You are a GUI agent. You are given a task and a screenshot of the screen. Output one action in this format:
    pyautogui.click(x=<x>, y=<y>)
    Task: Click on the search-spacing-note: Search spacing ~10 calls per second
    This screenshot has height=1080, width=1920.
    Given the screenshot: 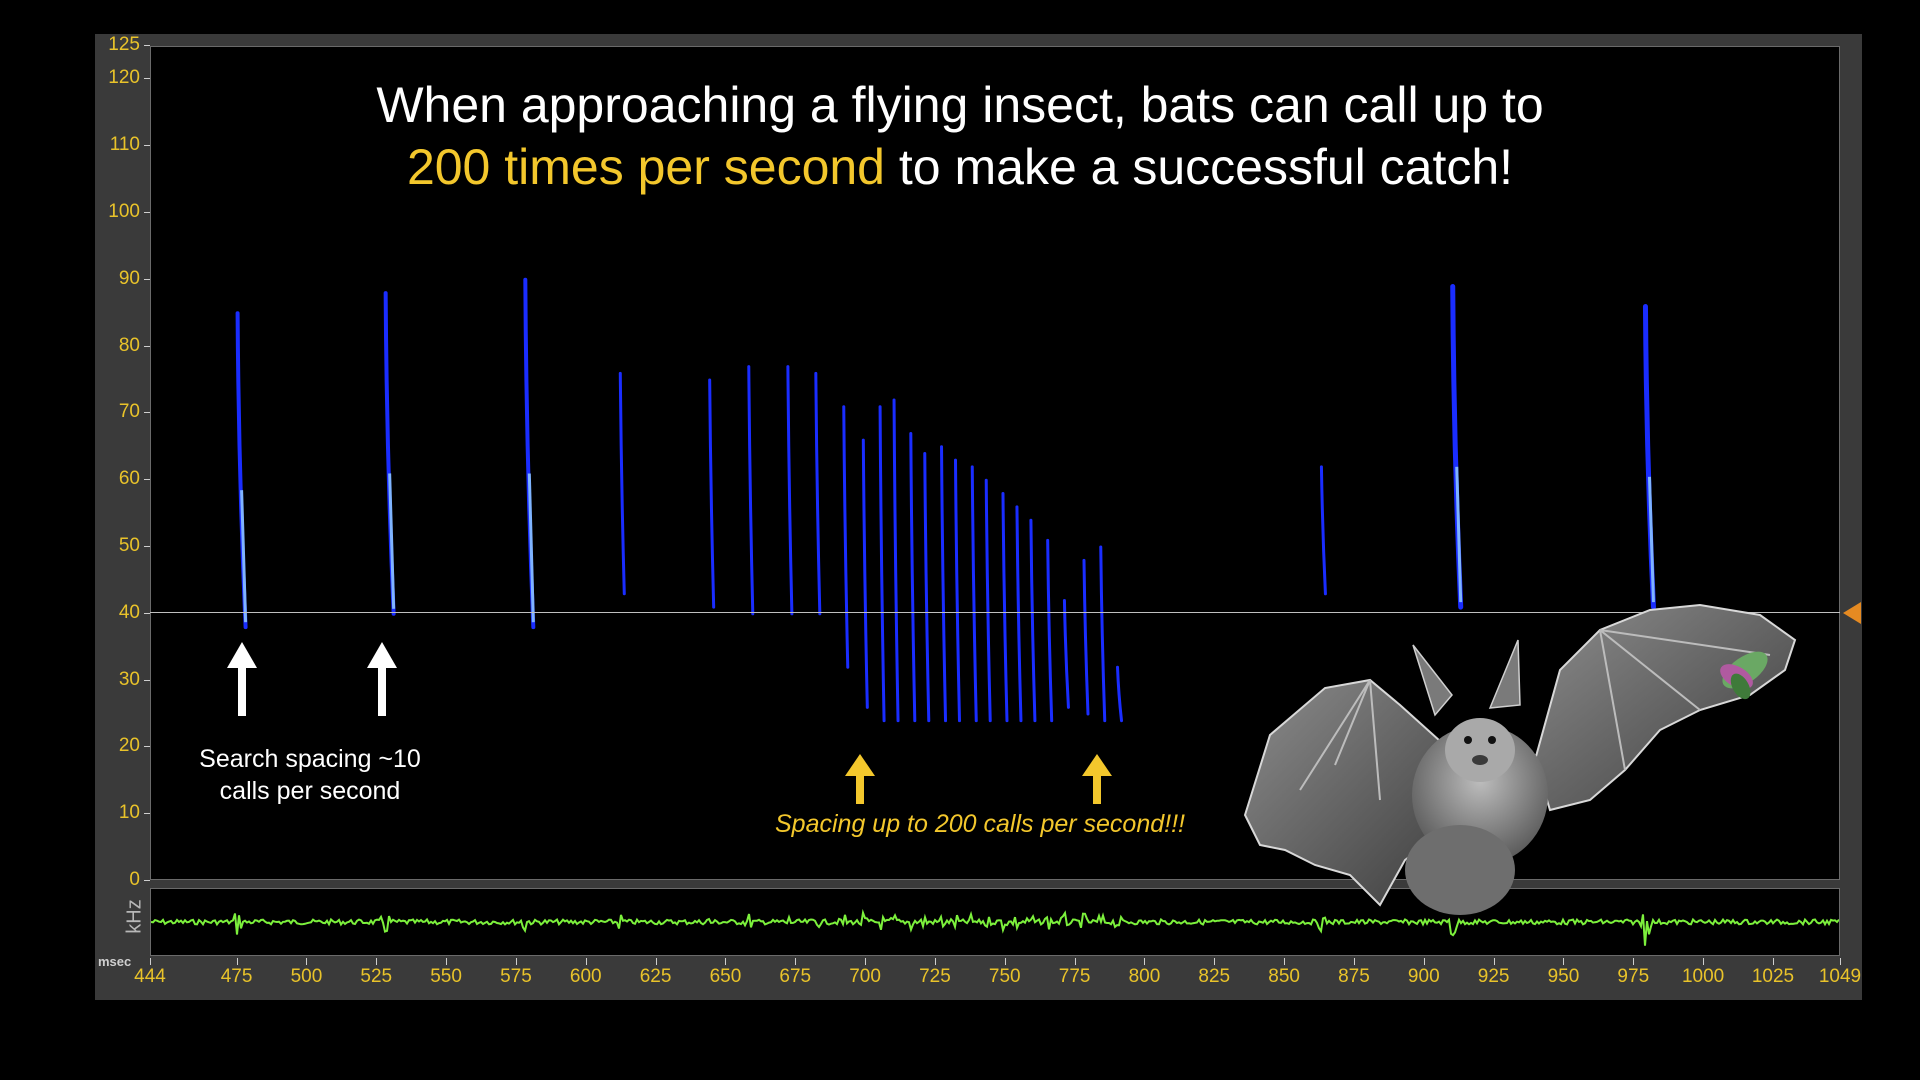 What is the action you would take?
    pyautogui.click(x=310, y=775)
    